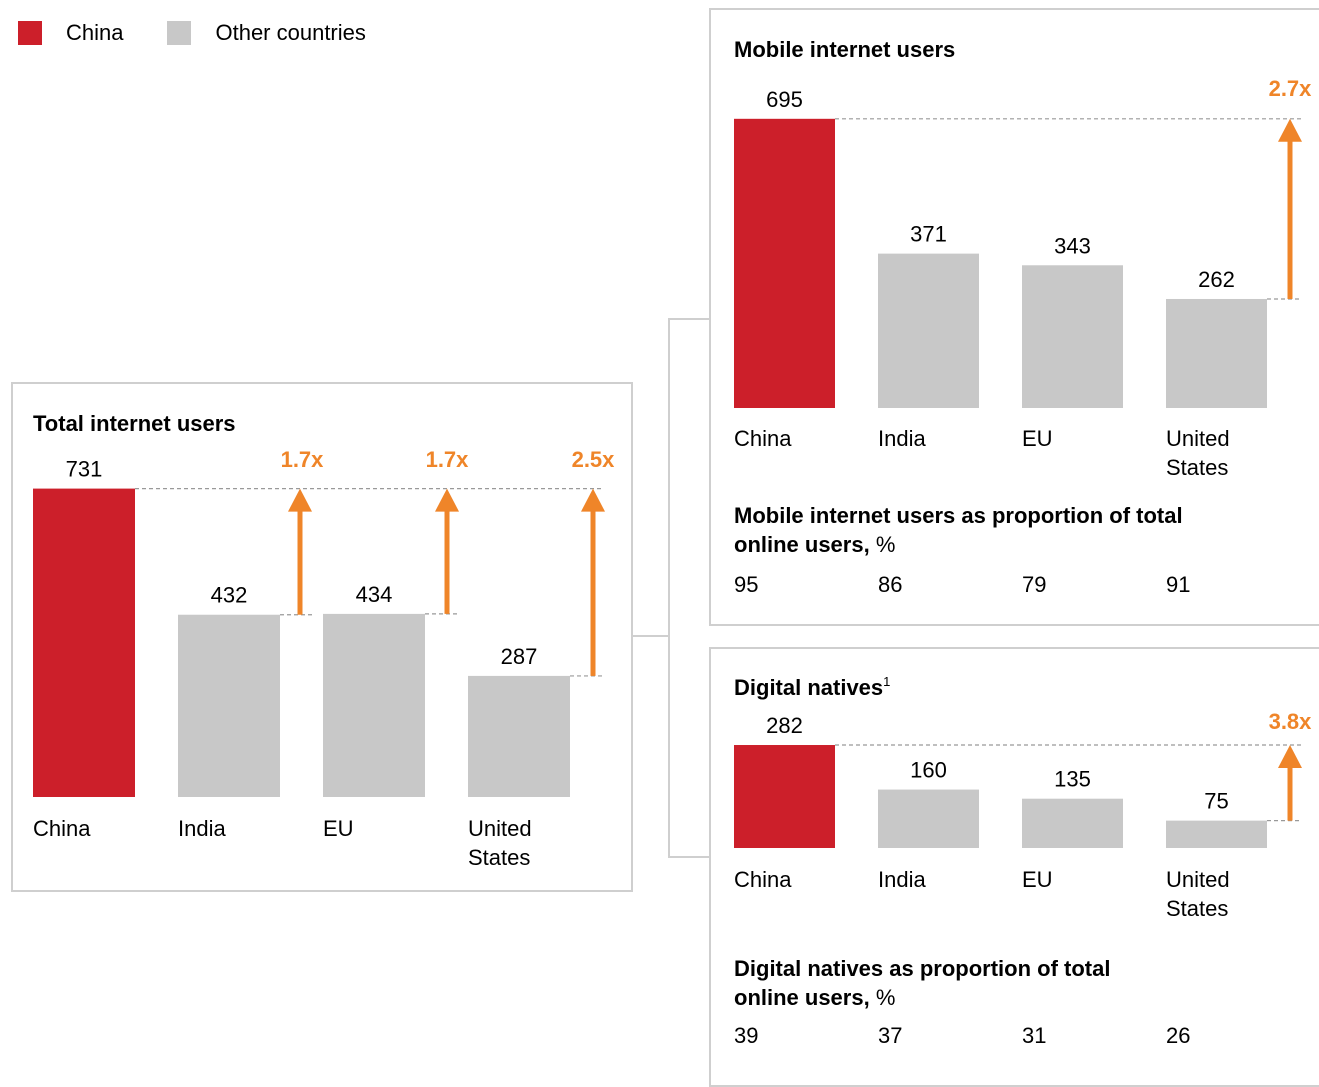 The height and width of the screenshot is (1087, 1319). What do you see at coordinates (902, 438) in the screenshot?
I see `chart1-category-label-india: India` at bounding box center [902, 438].